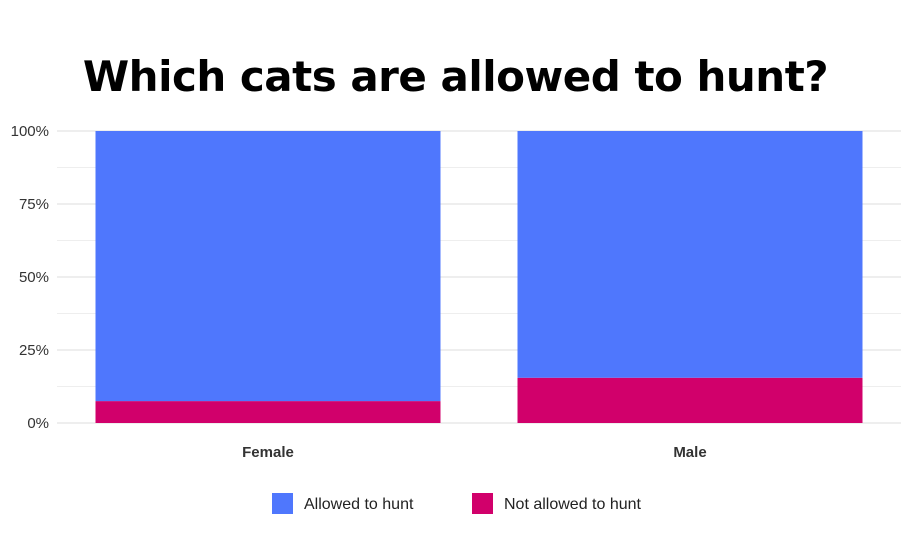 The image size is (911, 535). Describe the element at coordinates (690, 400) in the screenshot. I see `bar-male-not-allowed-to-hunt` at that location.